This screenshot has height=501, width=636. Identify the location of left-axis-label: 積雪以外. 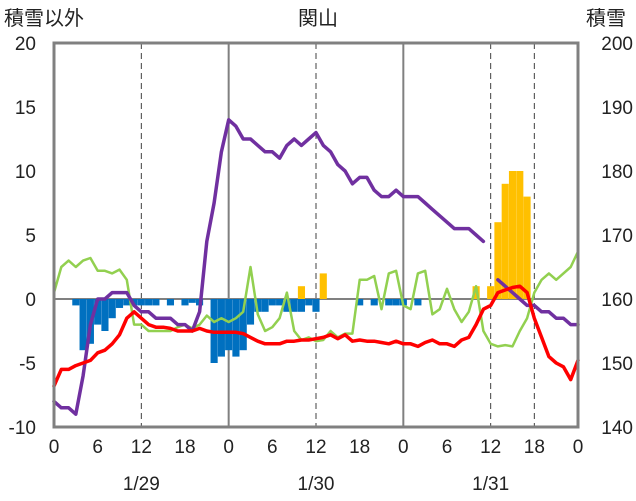
(44, 18).